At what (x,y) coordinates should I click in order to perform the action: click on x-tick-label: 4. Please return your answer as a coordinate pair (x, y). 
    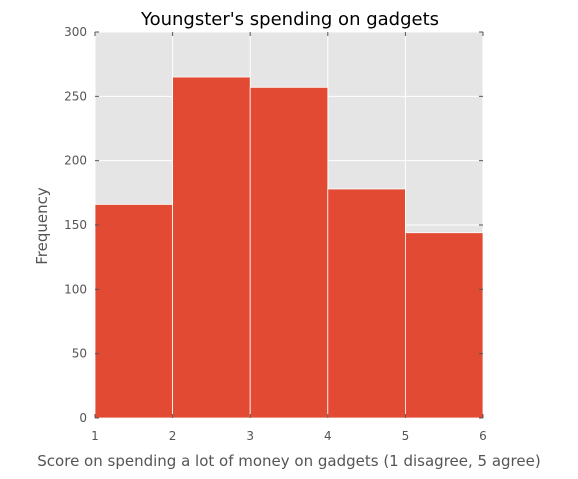
    Looking at the image, I should click on (328, 436).